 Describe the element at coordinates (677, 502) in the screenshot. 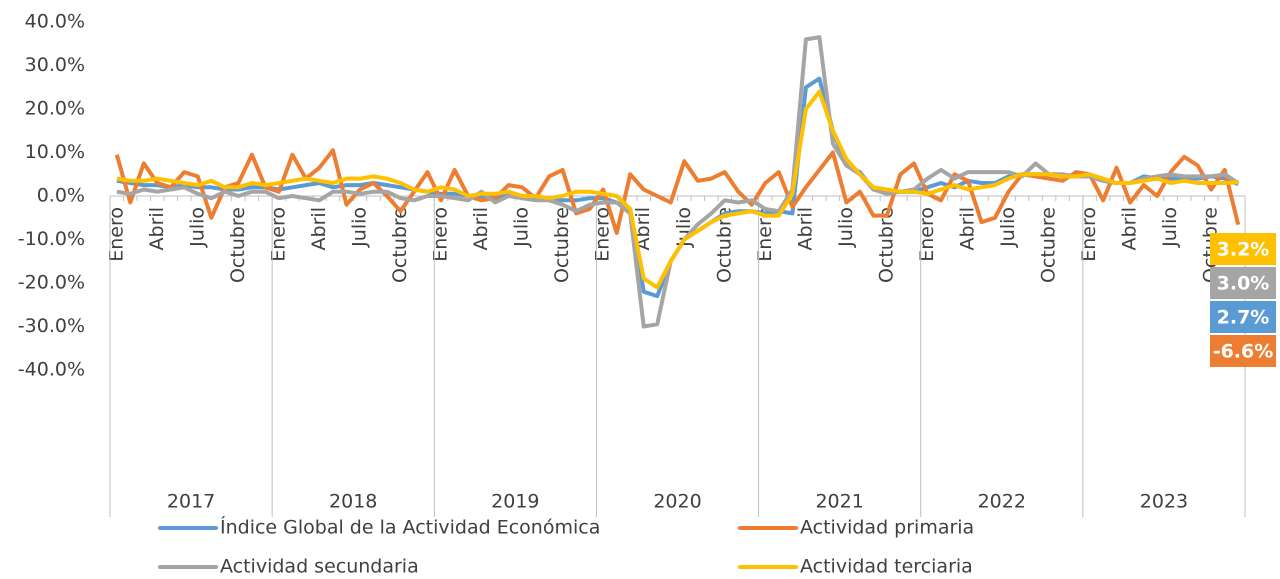

I see `year-label: 2020` at that location.